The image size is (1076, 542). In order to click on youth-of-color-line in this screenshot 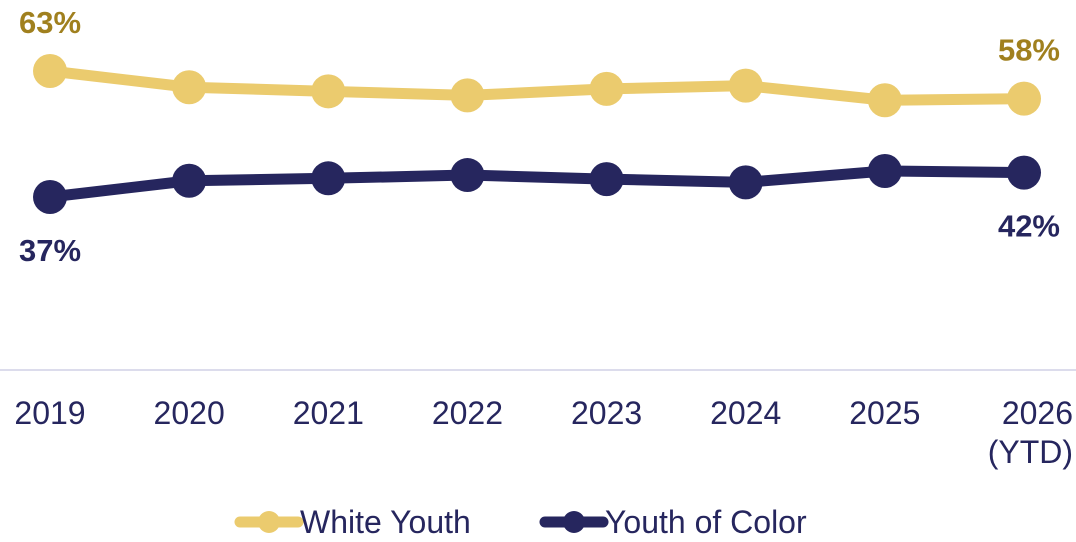, I will do `click(537, 184)`.